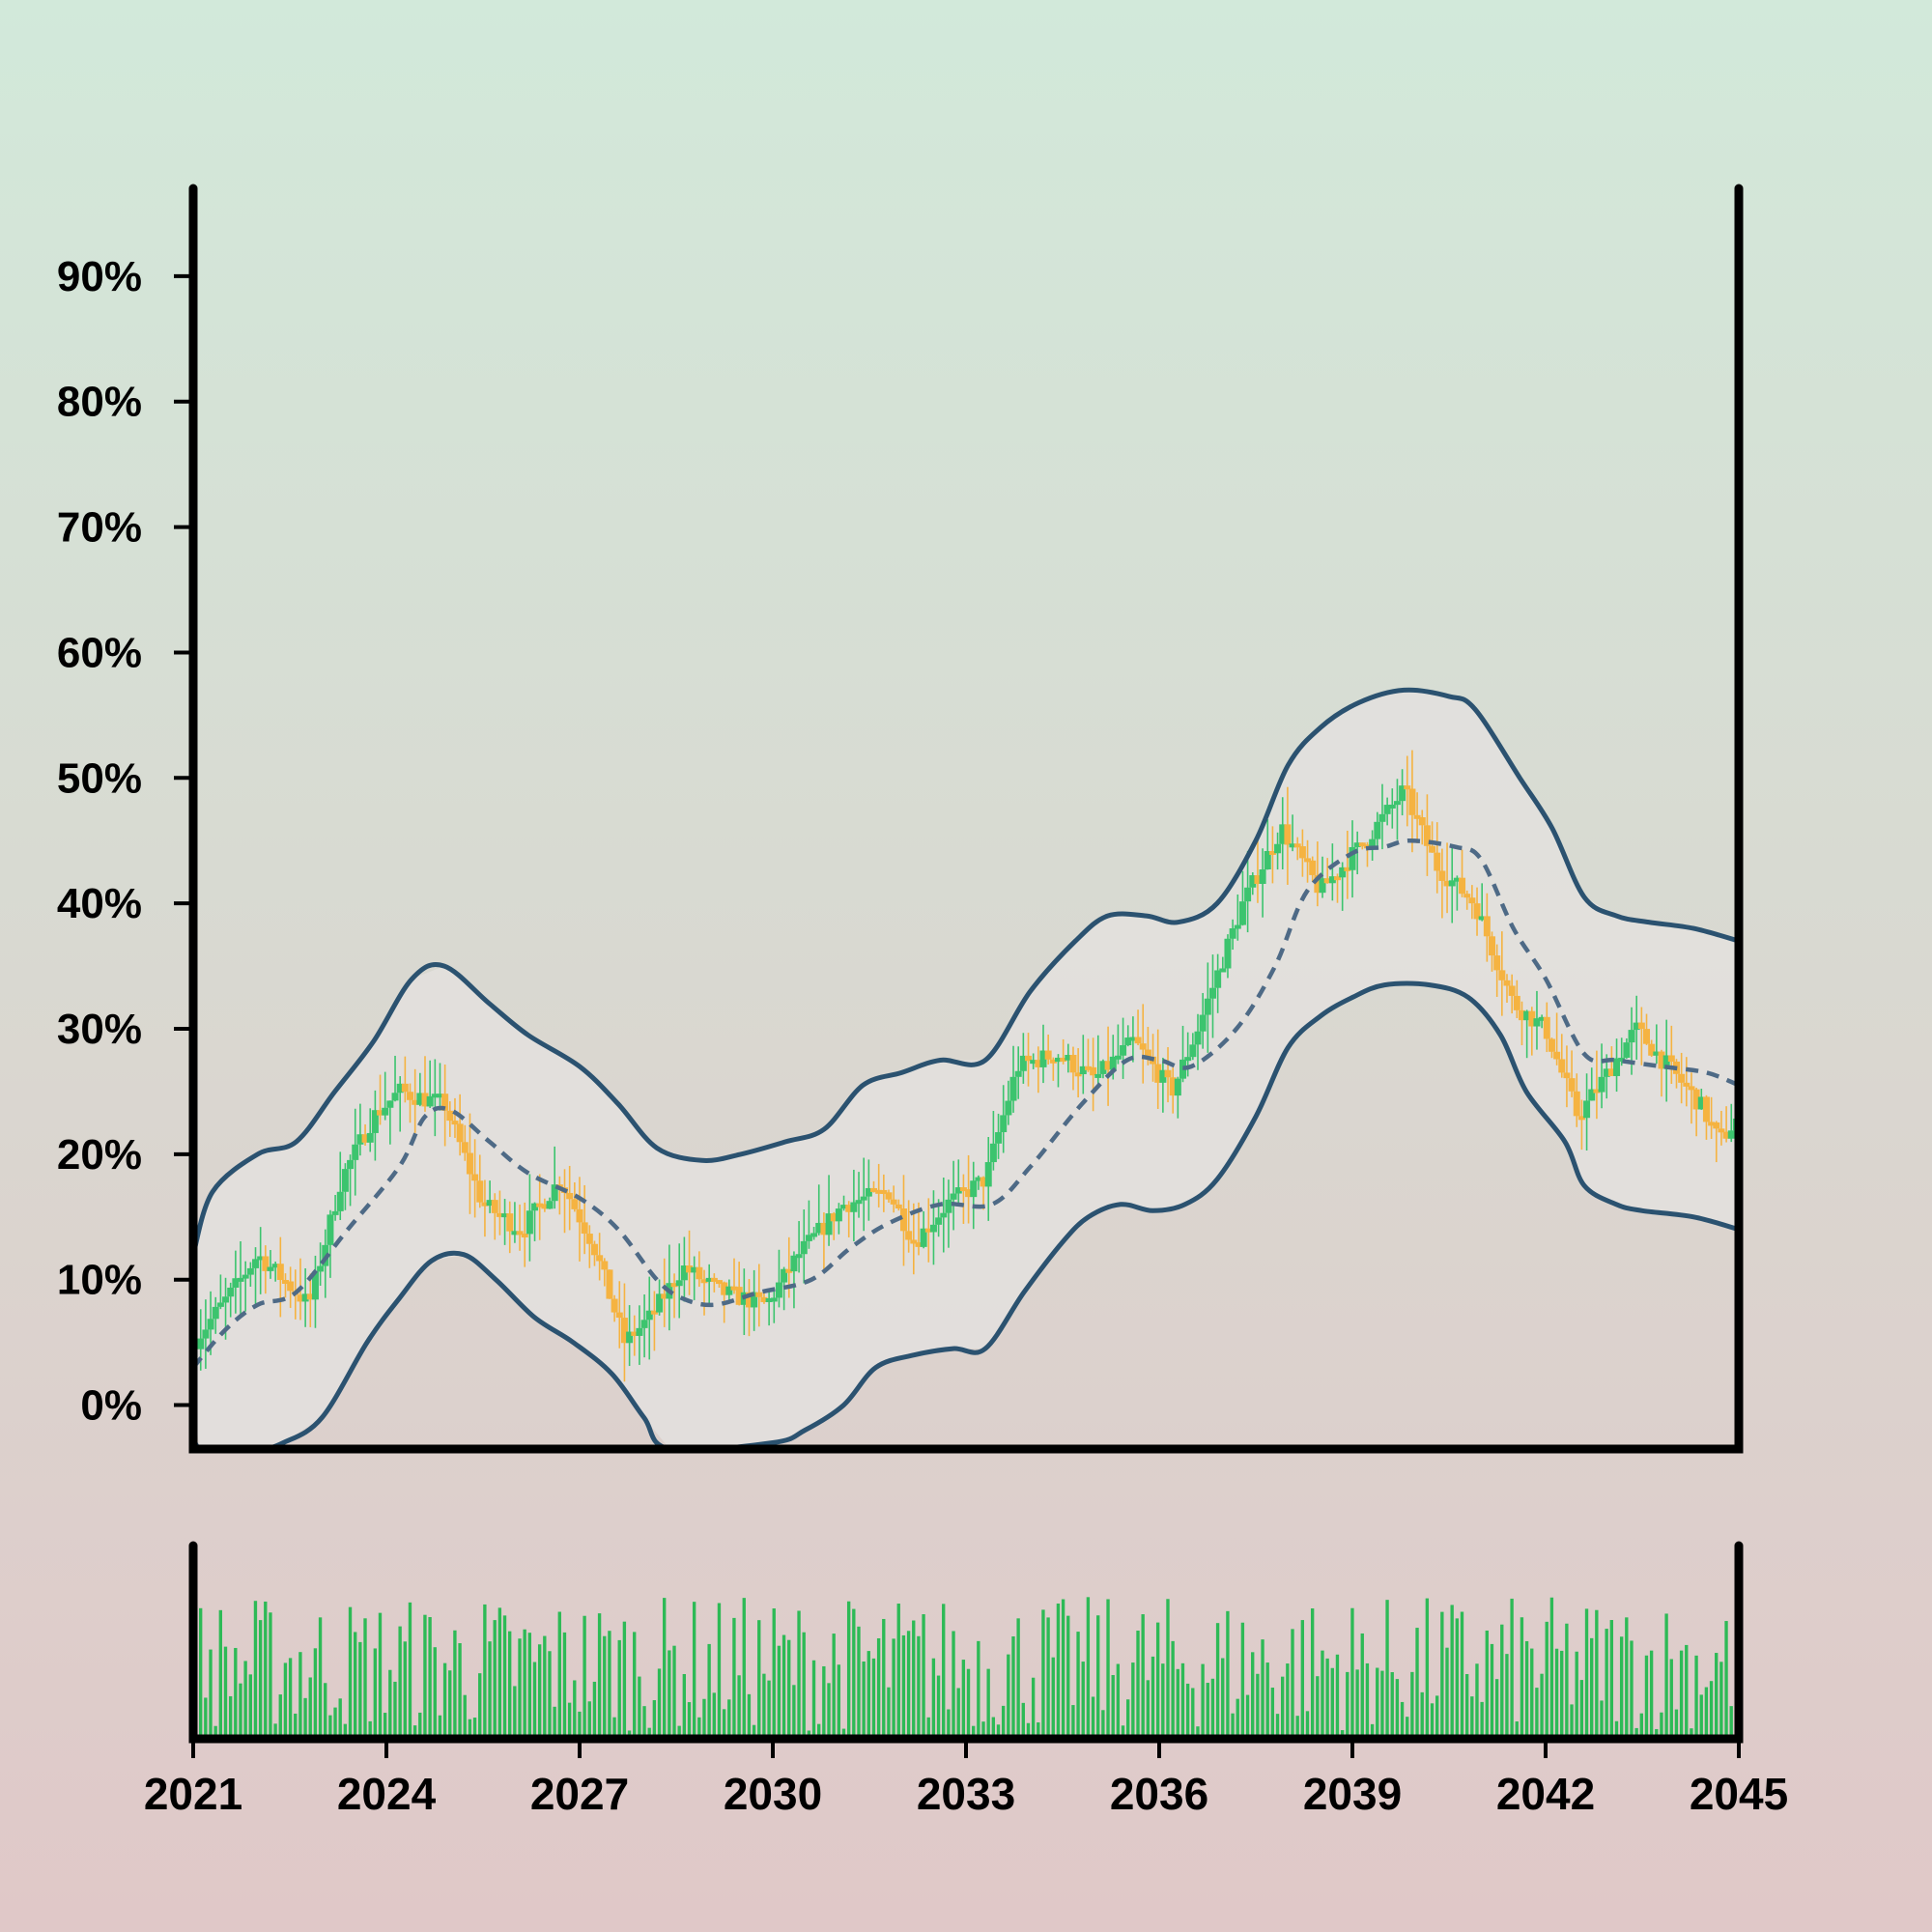  Describe the element at coordinates (971, 1668) in the screenshot. I see `volume-layer` at that location.